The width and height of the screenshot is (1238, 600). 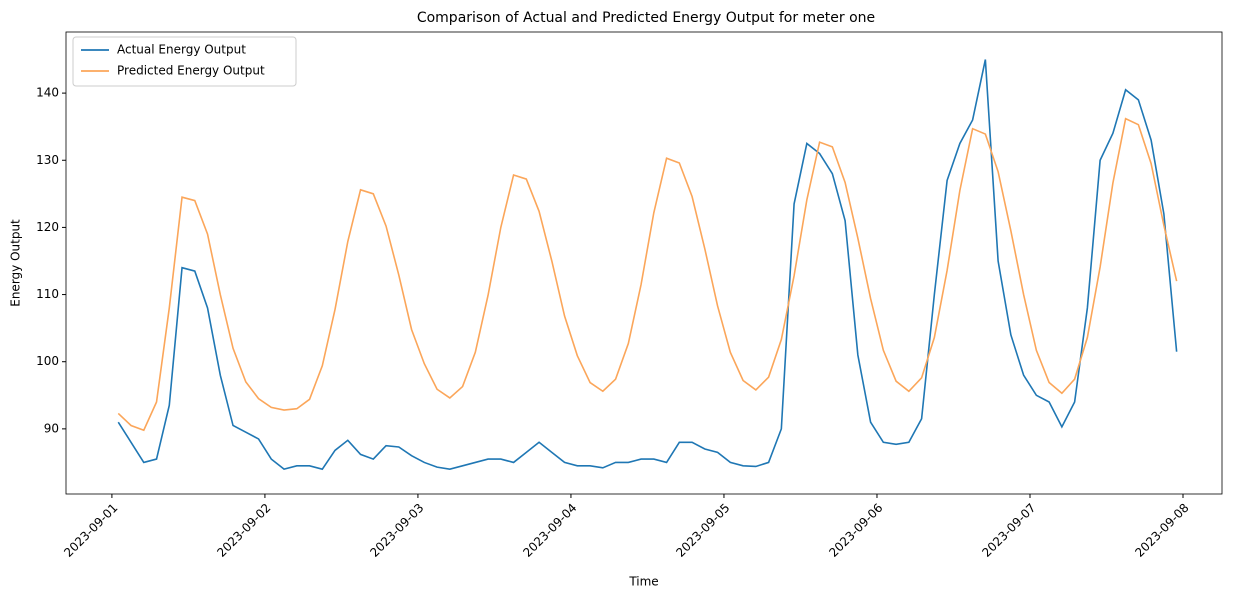 What do you see at coordinates (1008, 530) in the screenshot?
I see `x-tick-label: 2023-09-07` at bounding box center [1008, 530].